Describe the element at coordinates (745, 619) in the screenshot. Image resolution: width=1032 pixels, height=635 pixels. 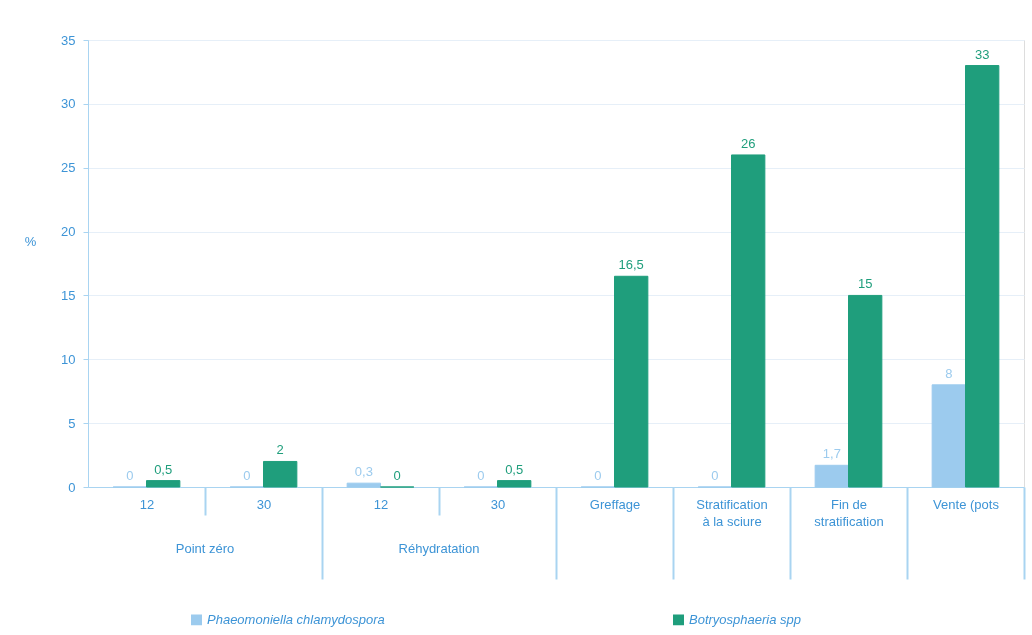
I see `legend-label: Botryosphaeria spp` at that location.